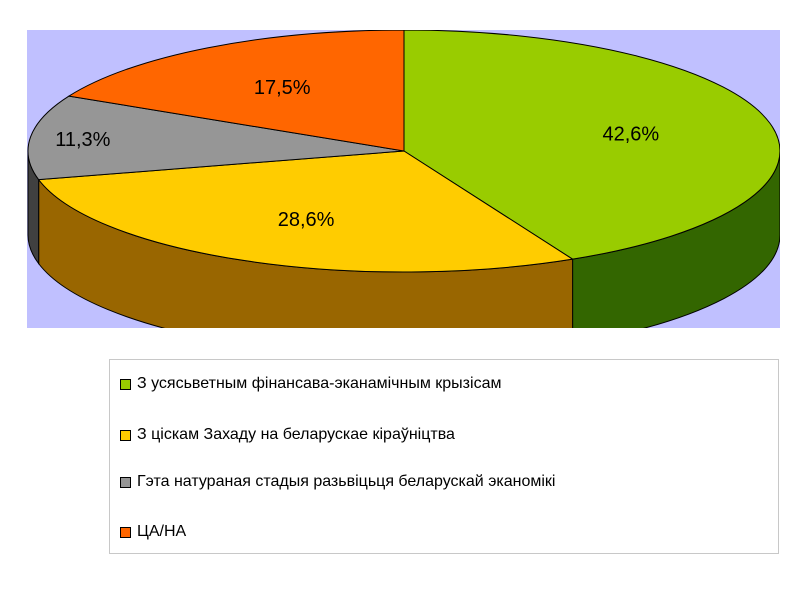 The height and width of the screenshot is (600, 800). What do you see at coordinates (306, 220) in the screenshot?
I see `slice-value-label-west-pressure: 28,6%` at bounding box center [306, 220].